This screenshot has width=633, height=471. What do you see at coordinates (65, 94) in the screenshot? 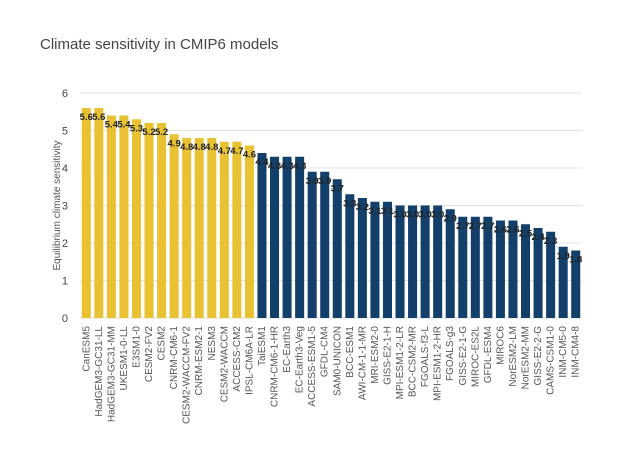
I see `y-tick-label: 6` at bounding box center [65, 94].